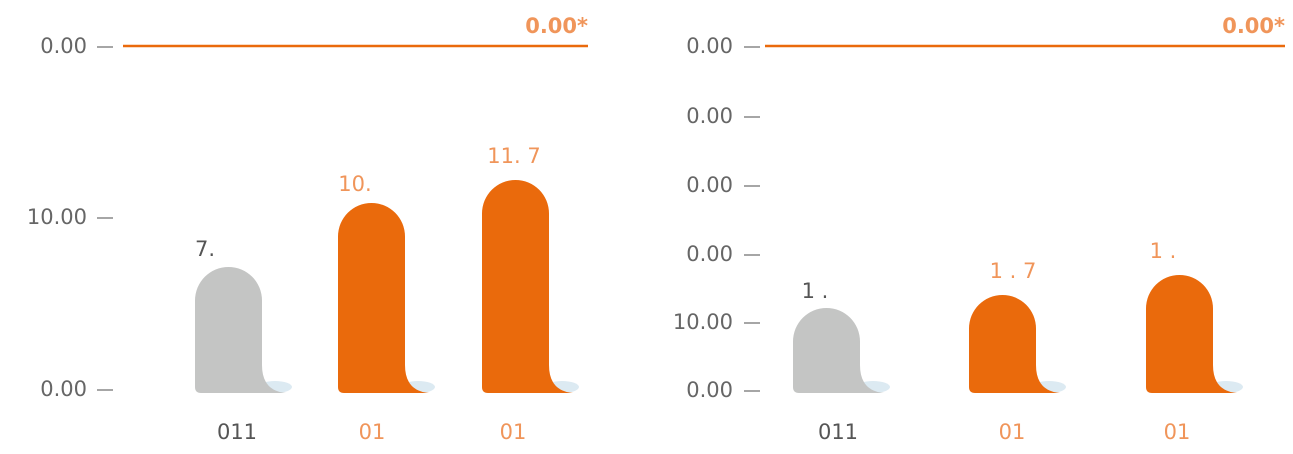 Image resolution: width=1293 pixels, height=454 pixels. Describe the element at coordinates (1013, 271) in the screenshot. I see `bar-label: 1 . 7` at that location.